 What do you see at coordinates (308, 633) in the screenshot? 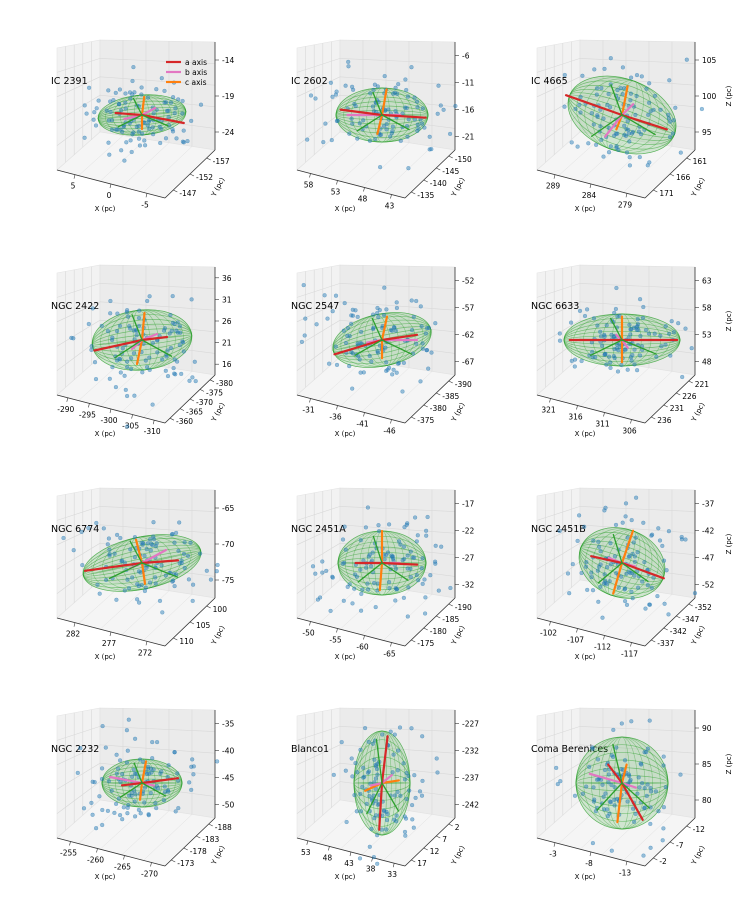
I see `x-tick-label: -50` at bounding box center [308, 633].